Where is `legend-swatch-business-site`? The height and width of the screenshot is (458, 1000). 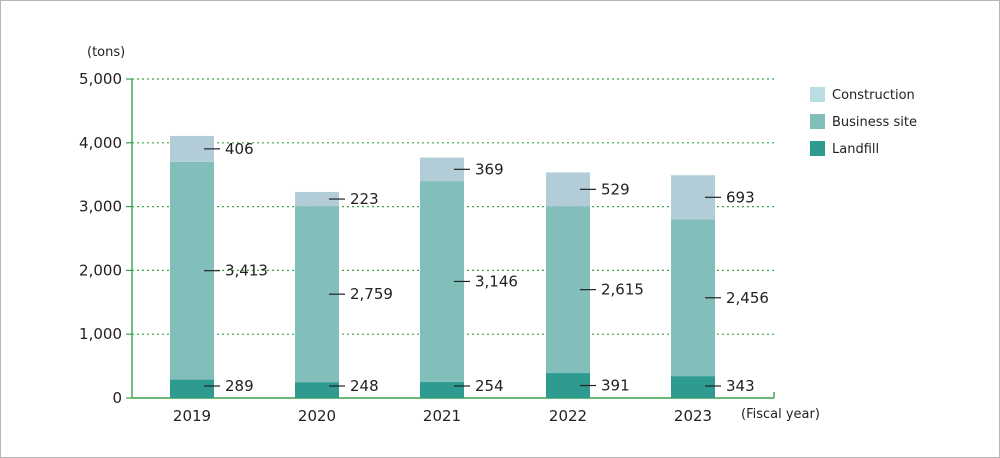 legend-swatch-business-site is located at coordinates (817, 121).